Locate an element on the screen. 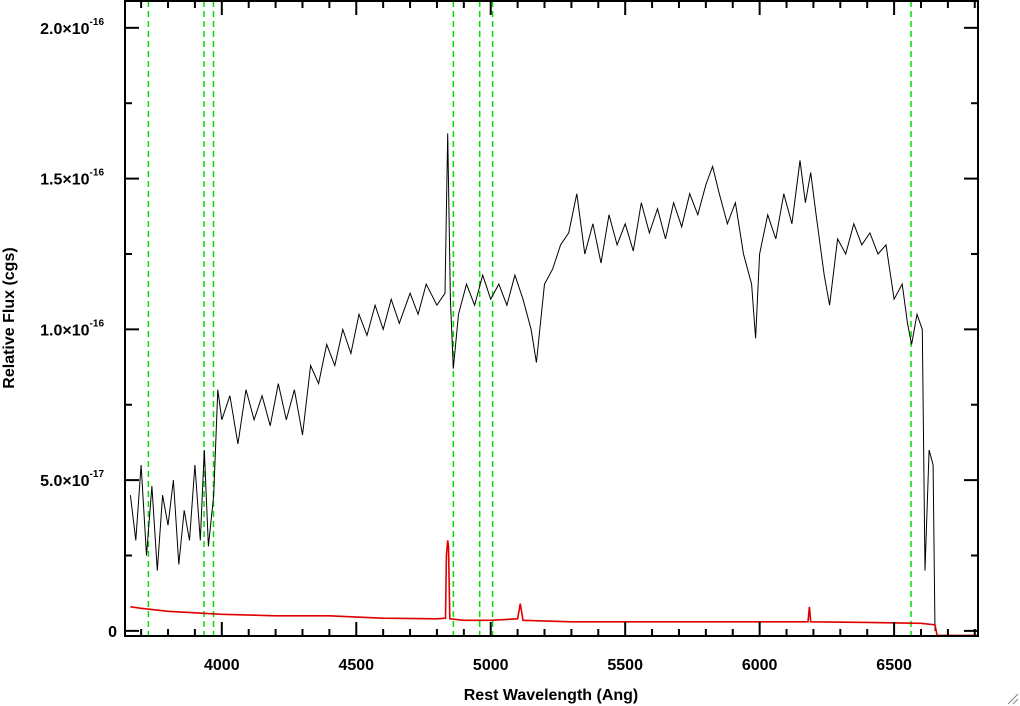 The height and width of the screenshot is (706, 1020). y-tick-mantissa: 5.0×10 is located at coordinates (64, 481).